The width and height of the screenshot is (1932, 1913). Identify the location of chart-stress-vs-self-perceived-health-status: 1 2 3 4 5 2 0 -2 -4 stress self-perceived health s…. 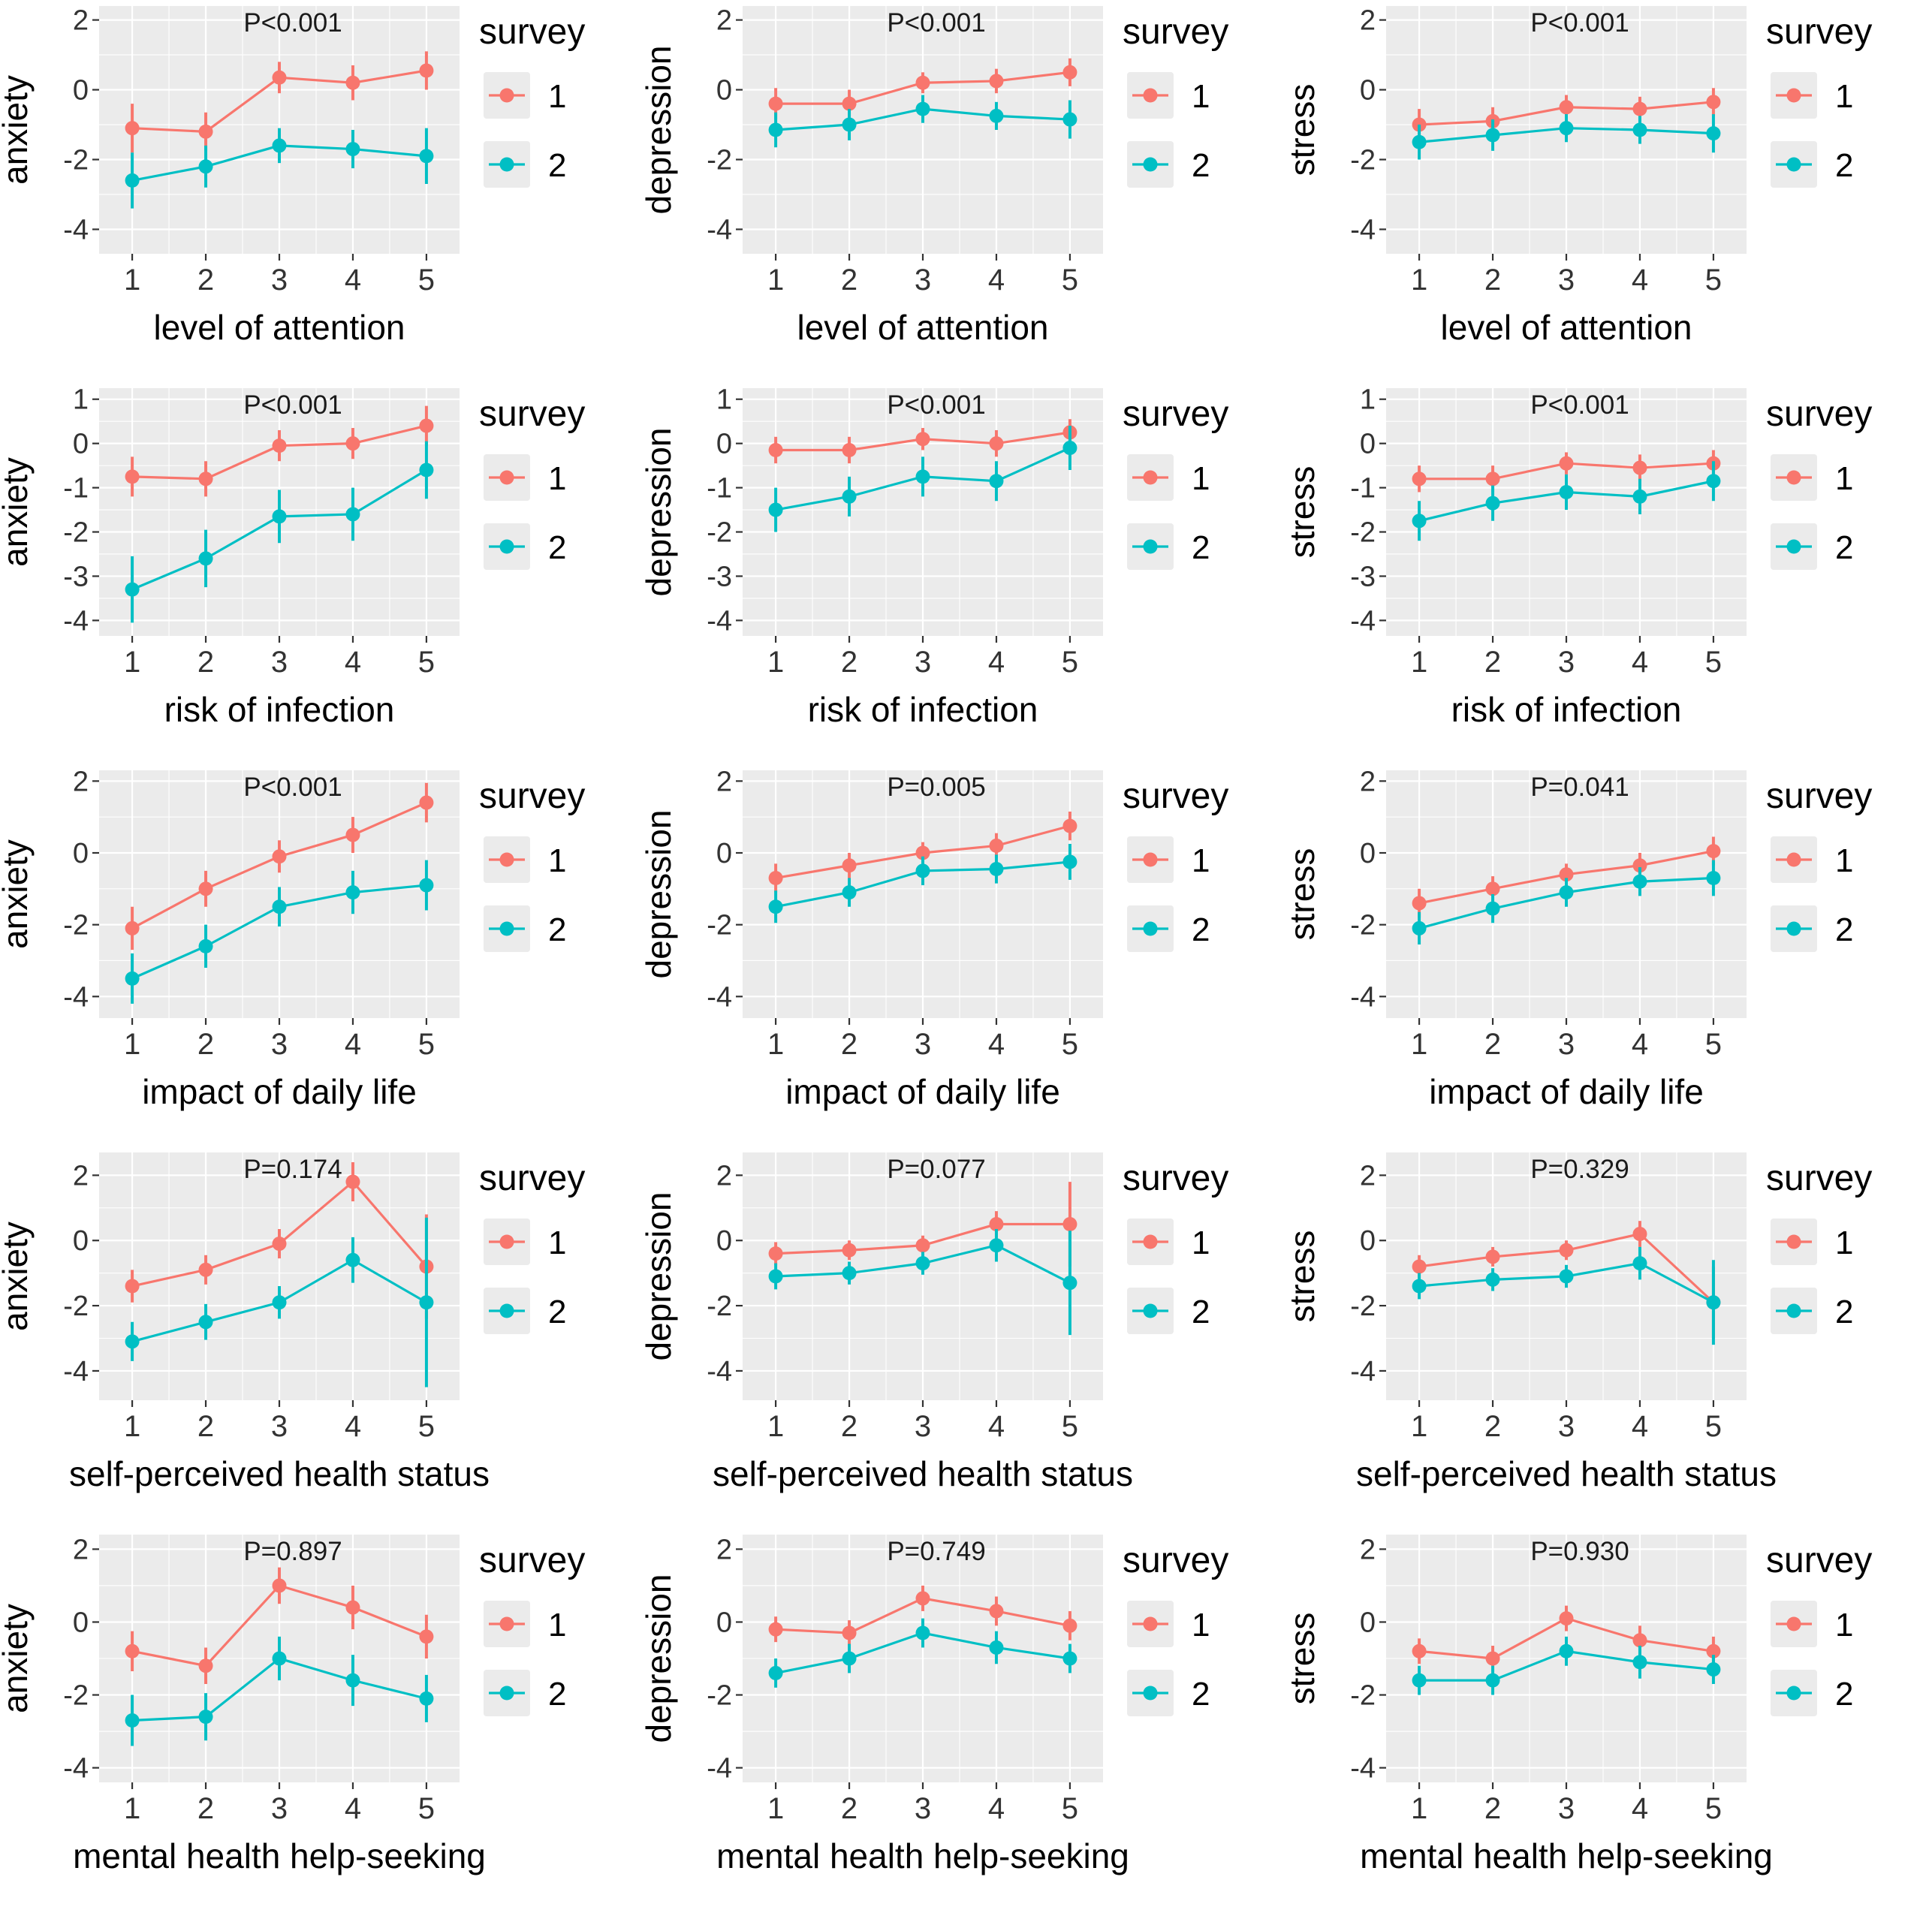
(1608, 1337).